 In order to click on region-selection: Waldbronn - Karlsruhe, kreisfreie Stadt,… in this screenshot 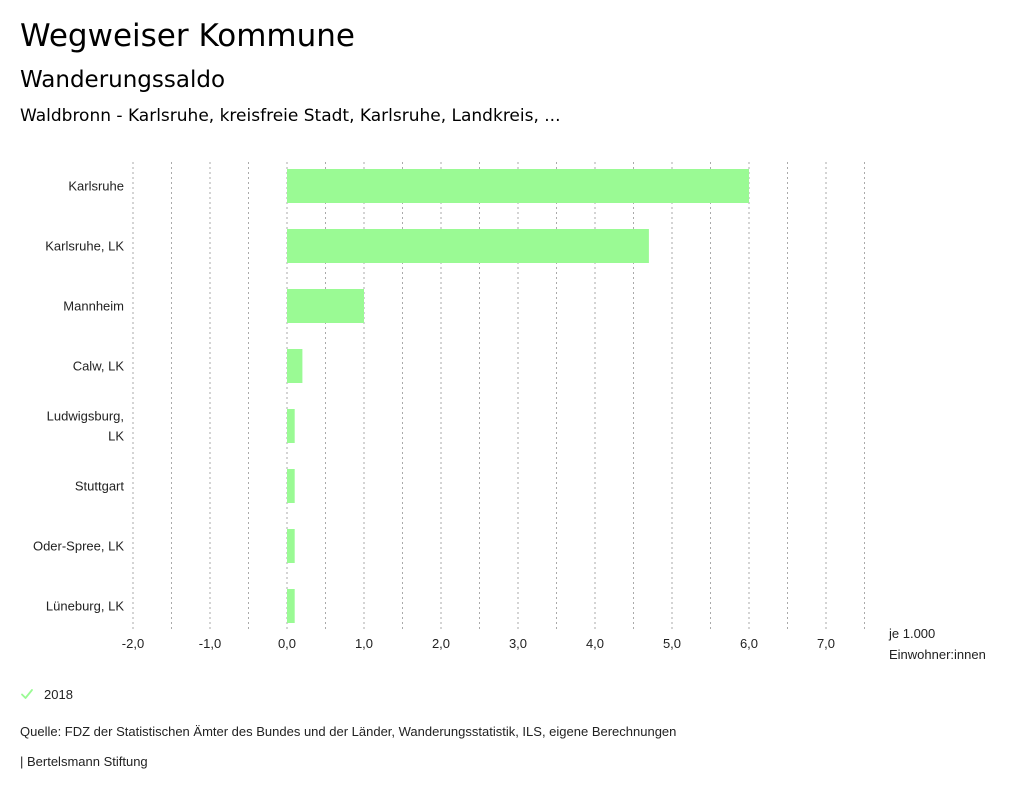, I will do `click(290, 116)`.